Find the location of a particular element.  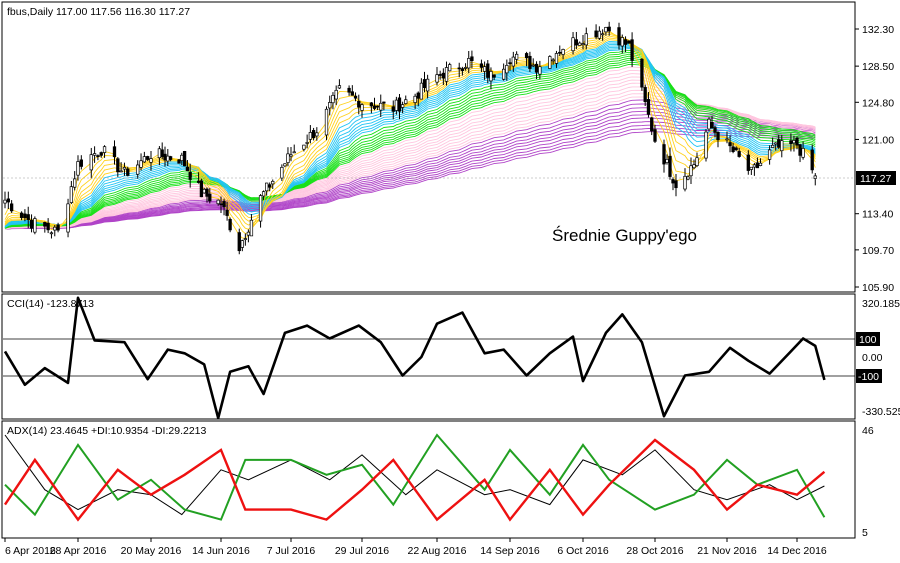

adx-panel-header: ADX(14) 23.4645 +DI:10.9354 -DI:29.2213 is located at coordinates (107, 431).